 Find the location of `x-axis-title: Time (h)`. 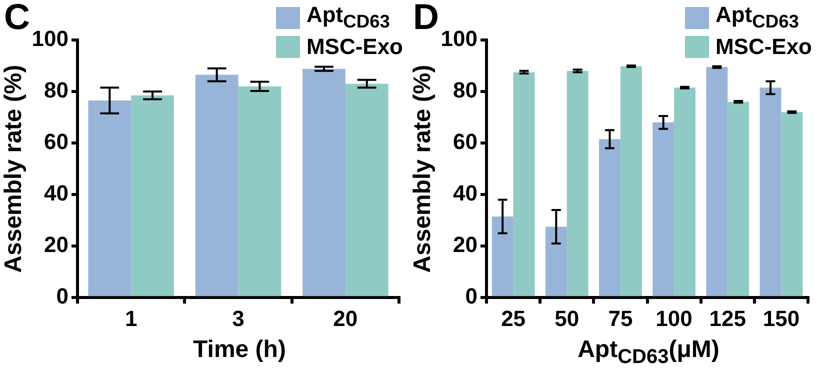

x-axis-title: Time (h) is located at coordinates (239, 350).